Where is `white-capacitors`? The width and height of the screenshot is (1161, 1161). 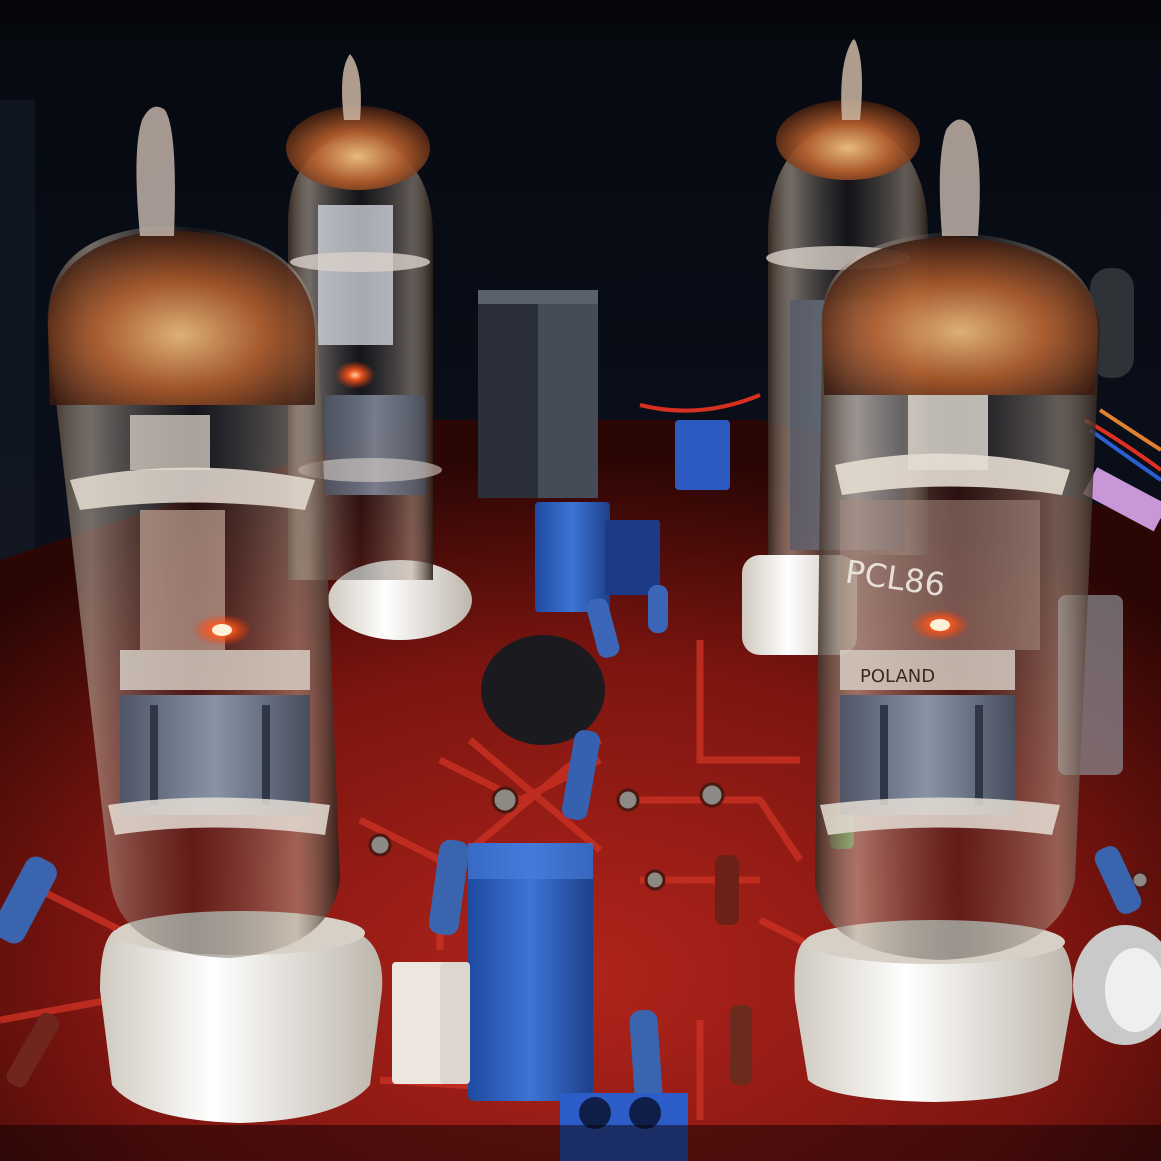 white-capacitors is located at coordinates (431, 1023).